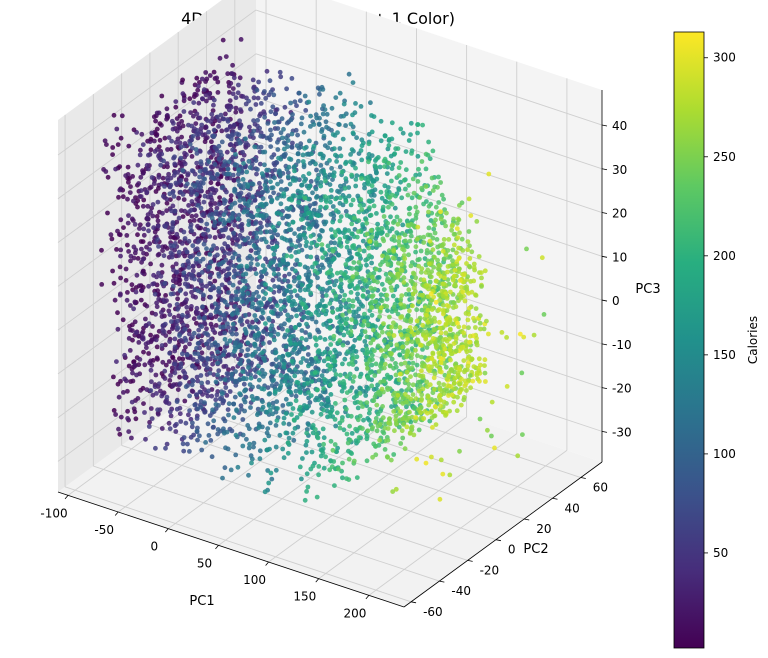  What do you see at coordinates (323, 482) in the screenshot?
I see `grid-line-y-floor` at bounding box center [323, 482].